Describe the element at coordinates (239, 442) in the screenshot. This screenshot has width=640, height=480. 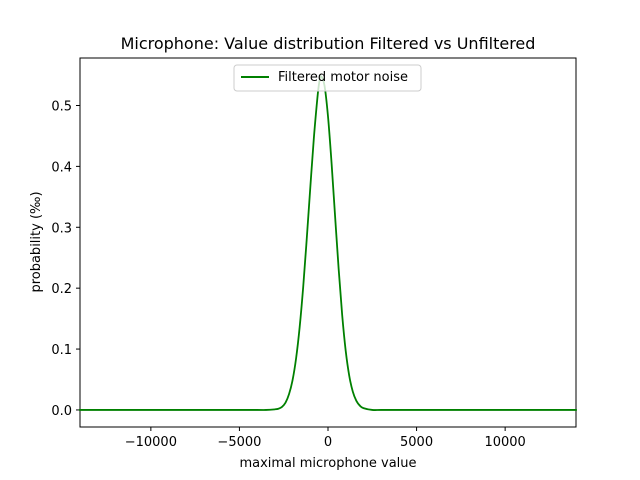
I see `x-tick-label: −5000` at that location.